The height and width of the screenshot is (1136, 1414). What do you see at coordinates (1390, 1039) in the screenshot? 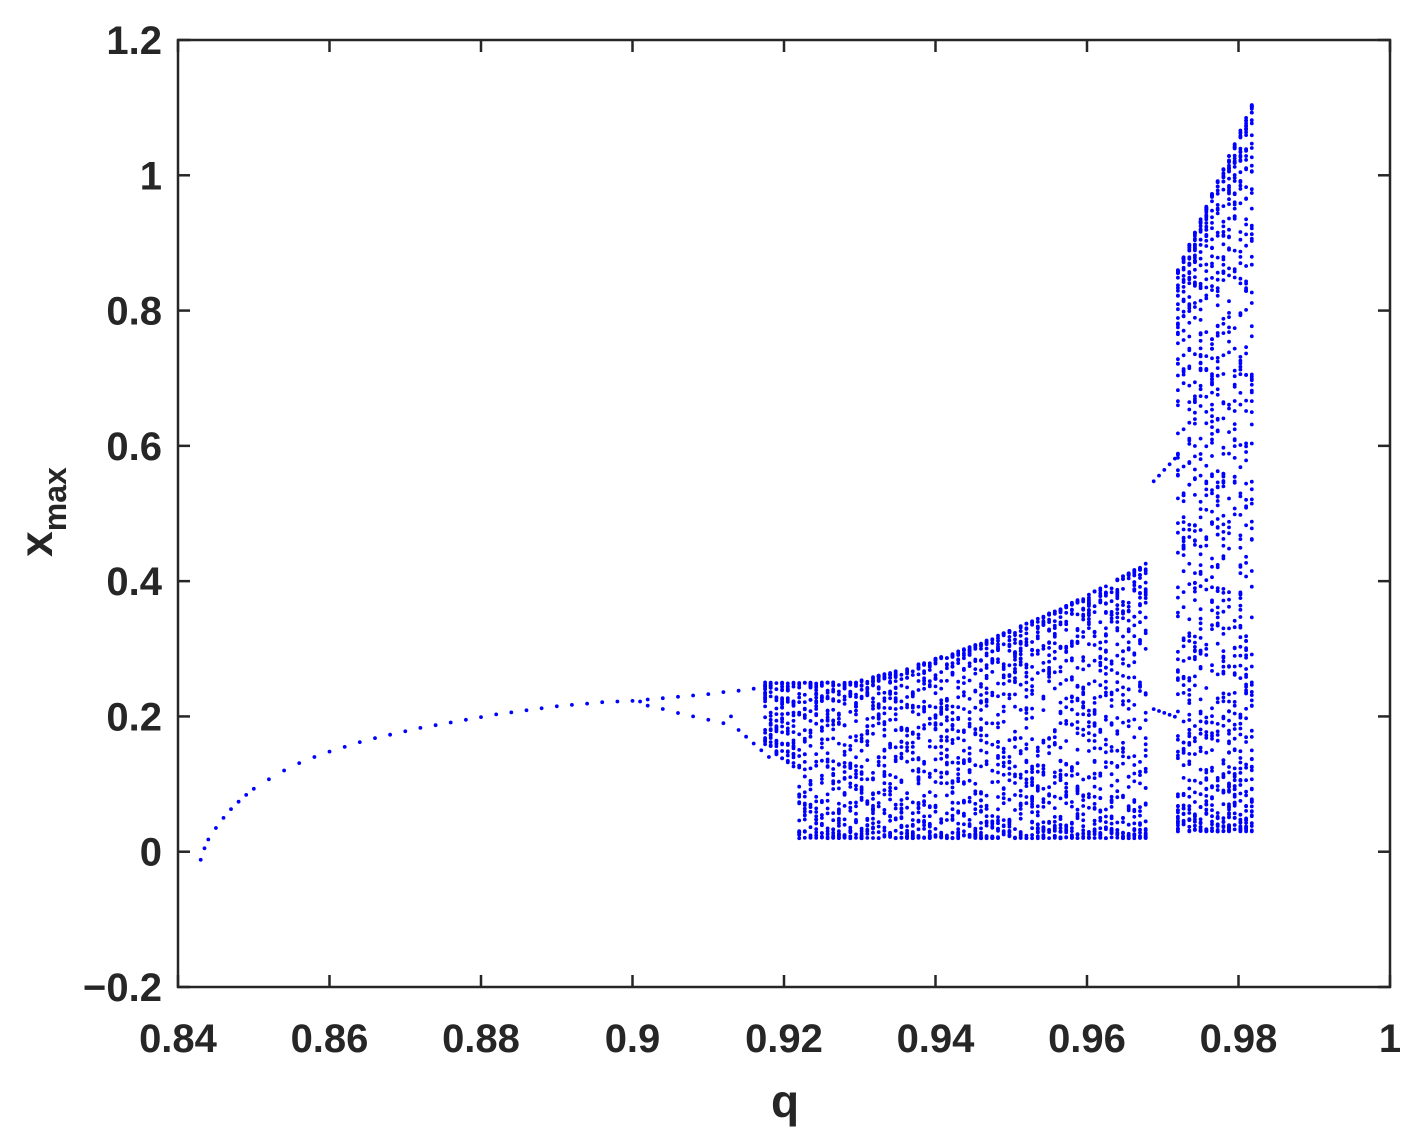
I see `x-tick-label: 1` at bounding box center [1390, 1039].